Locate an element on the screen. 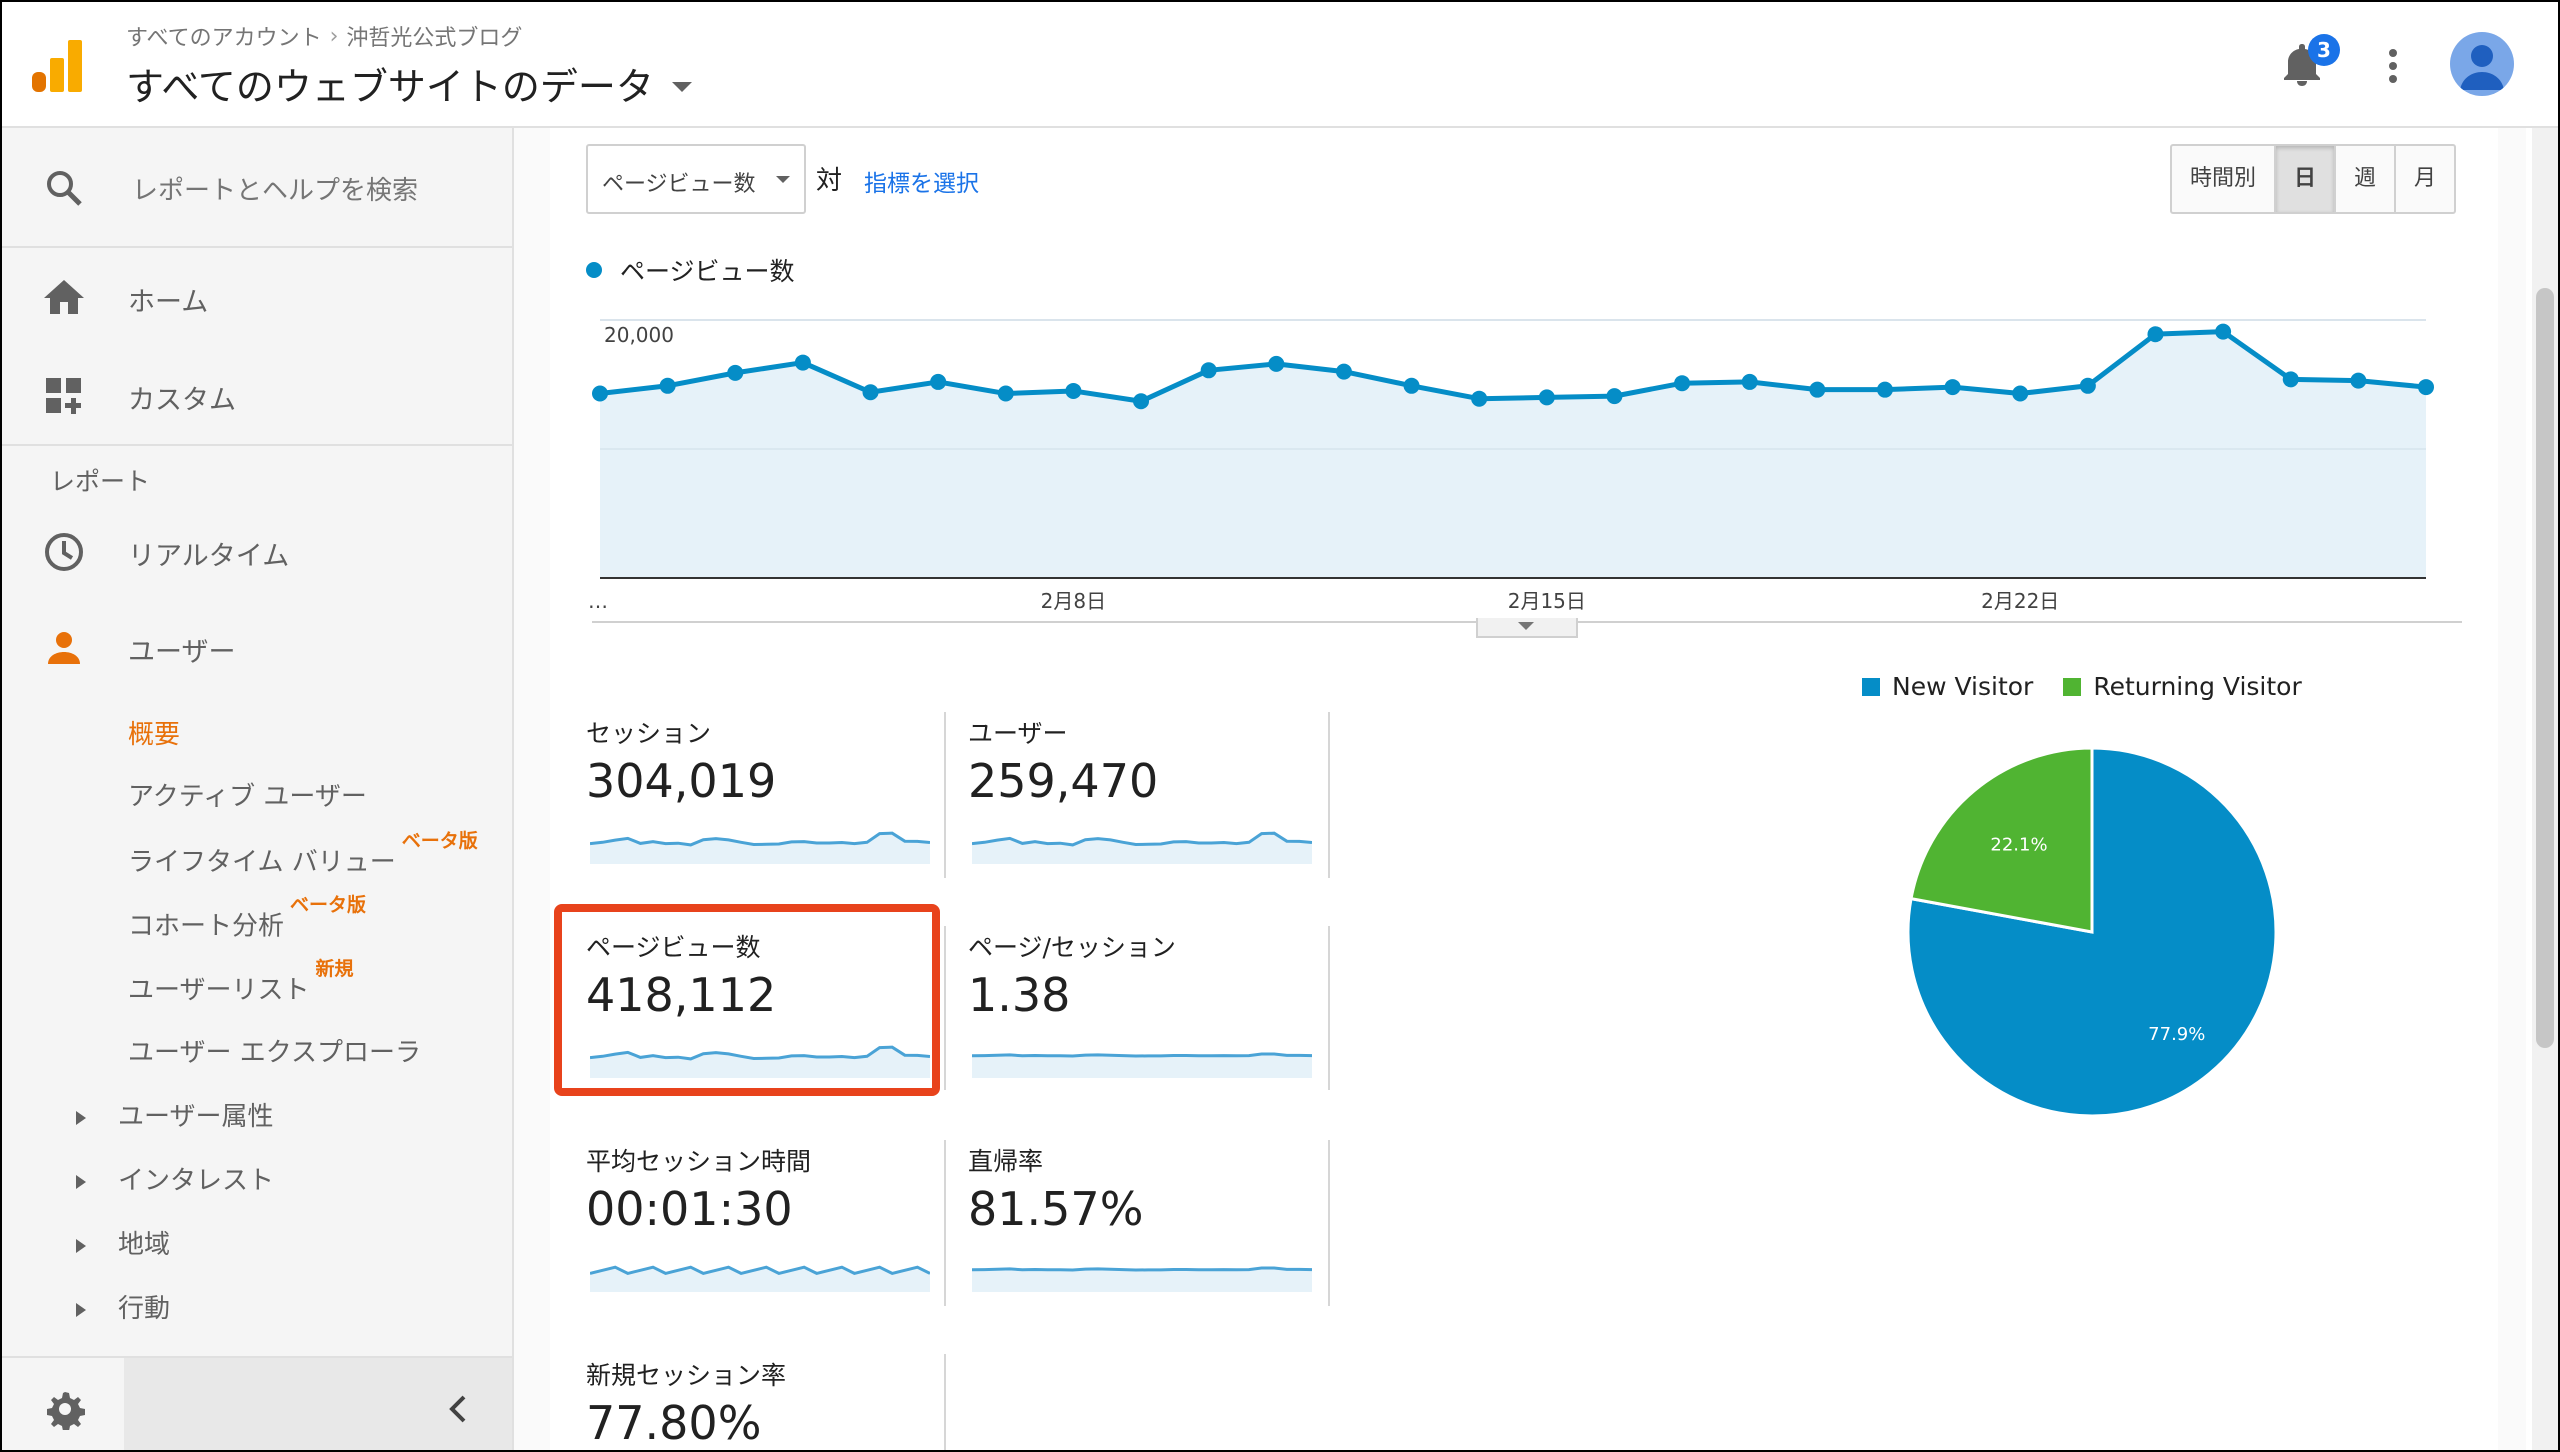 The image size is (2560, 1452). metric-value: 77.80% is located at coordinates (674, 1423).